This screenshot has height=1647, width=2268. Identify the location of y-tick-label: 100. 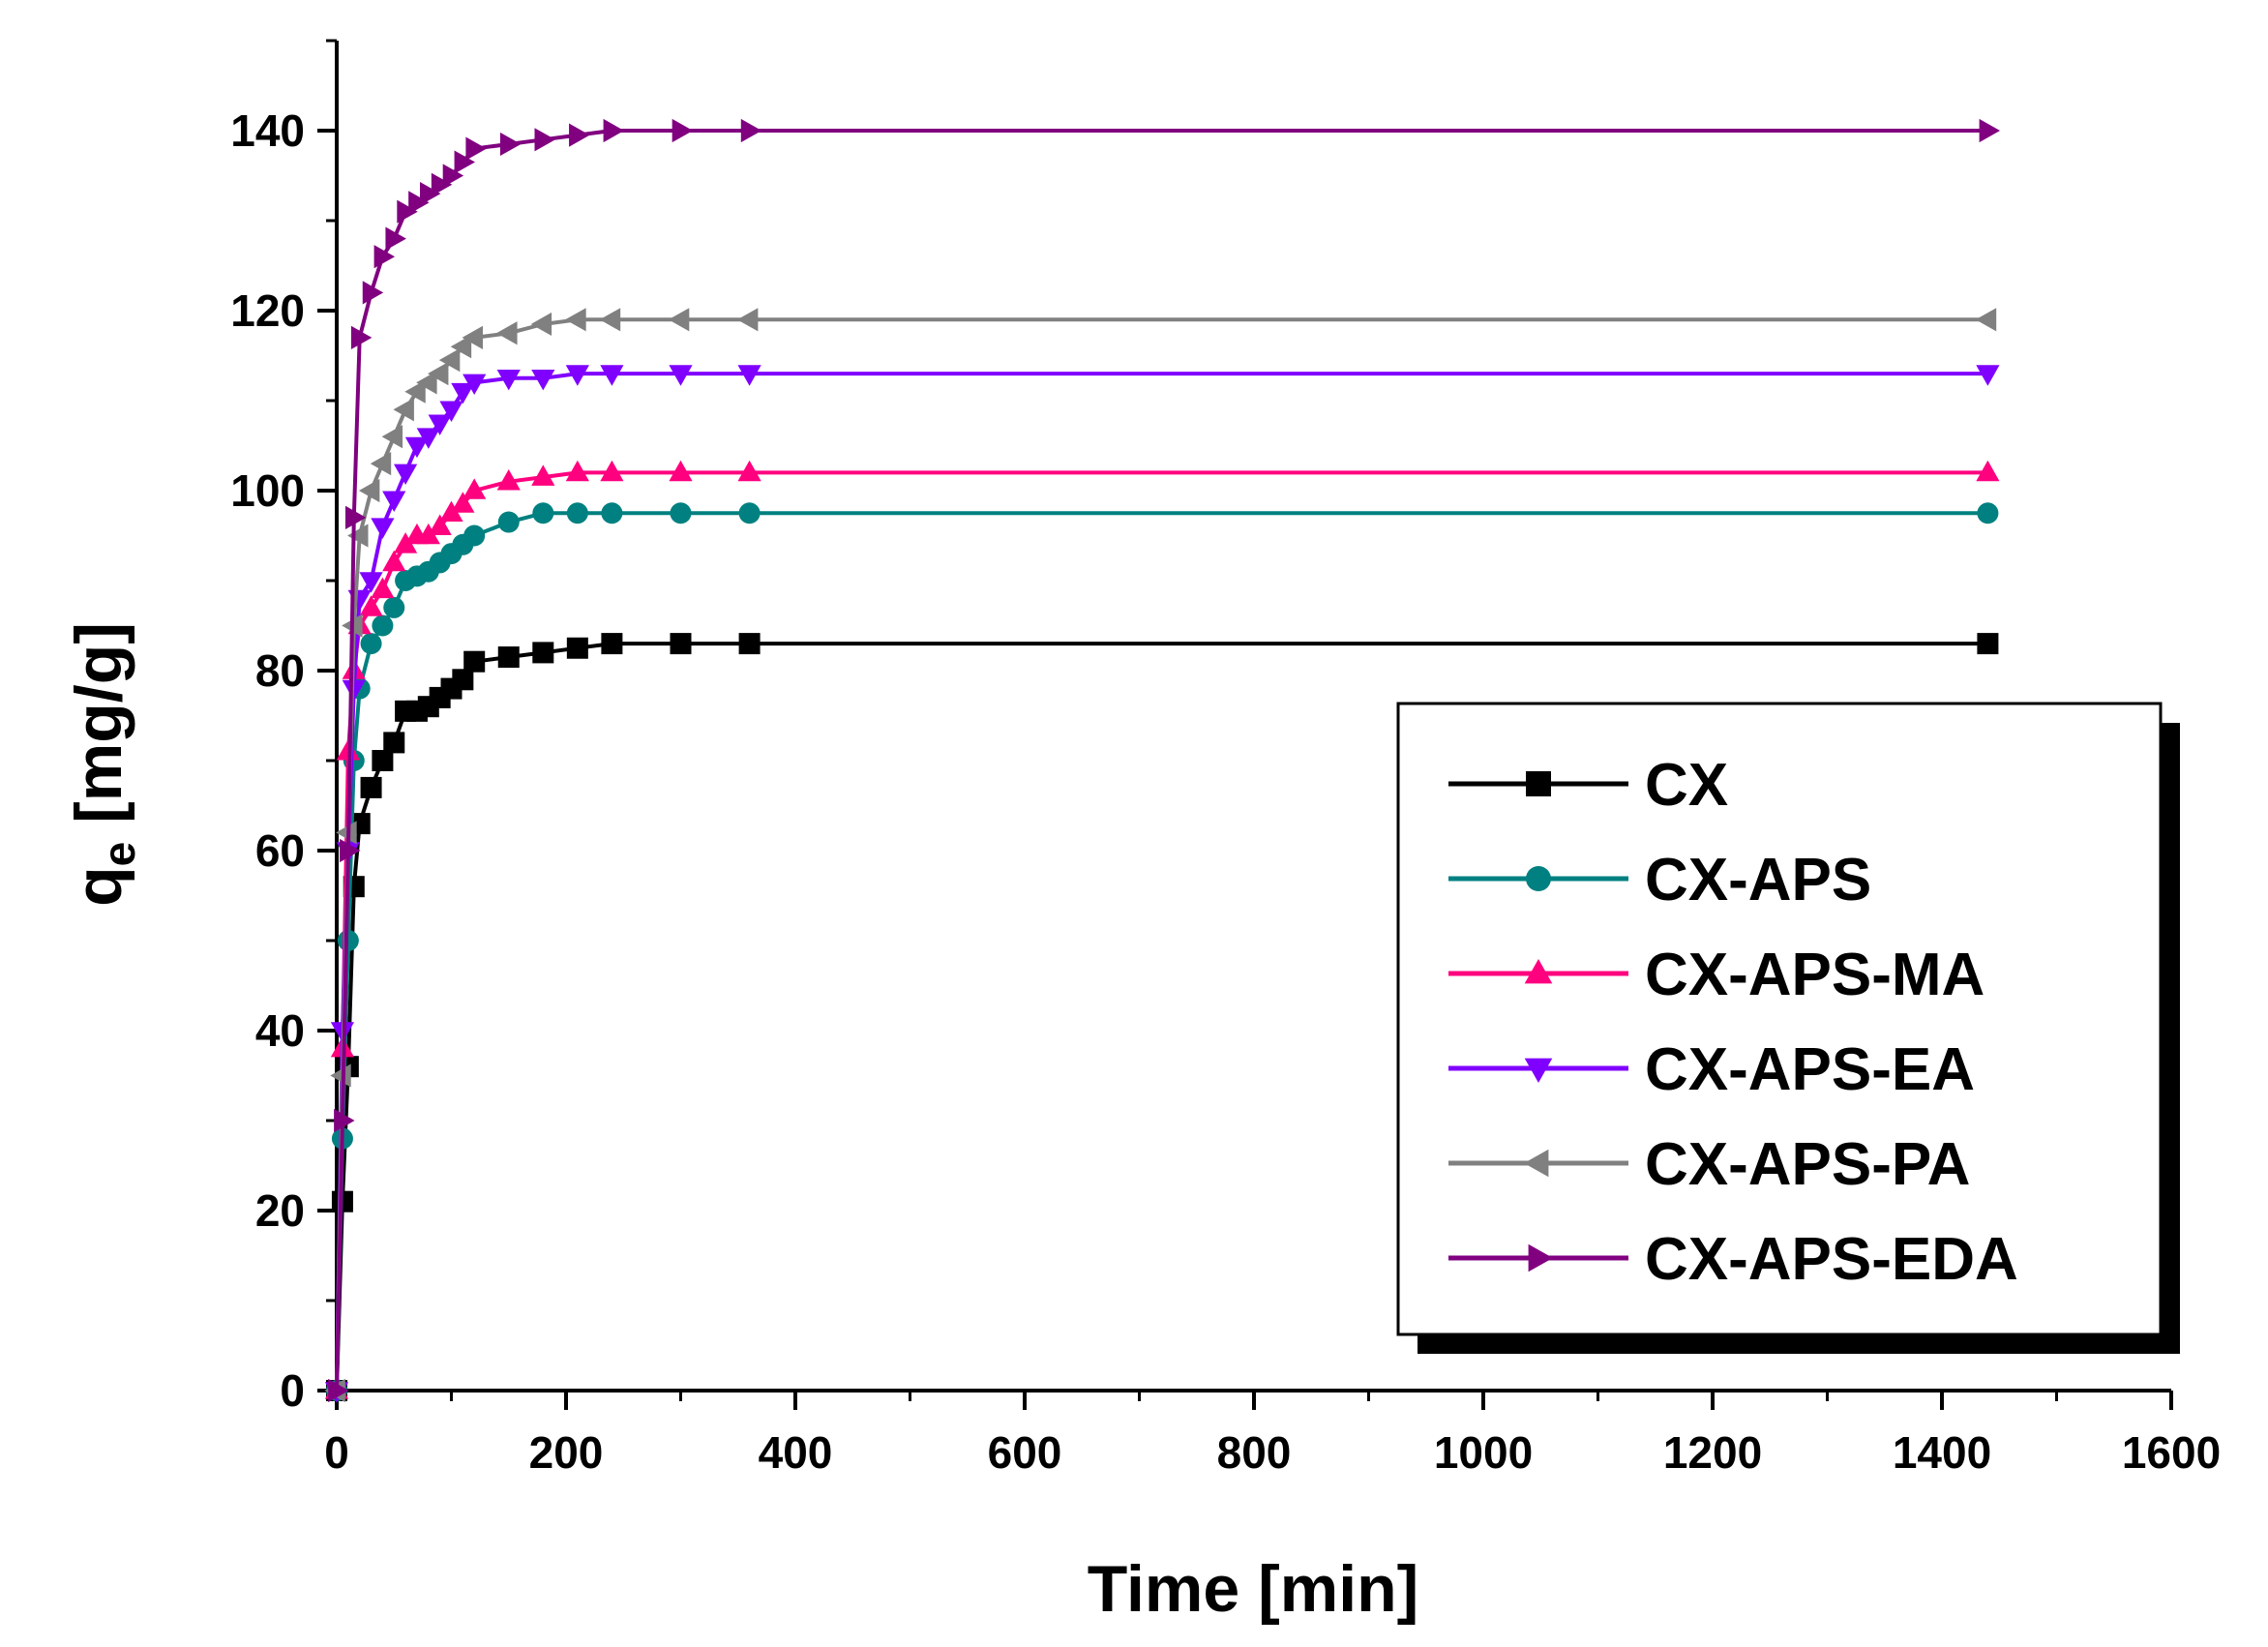
(267, 491).